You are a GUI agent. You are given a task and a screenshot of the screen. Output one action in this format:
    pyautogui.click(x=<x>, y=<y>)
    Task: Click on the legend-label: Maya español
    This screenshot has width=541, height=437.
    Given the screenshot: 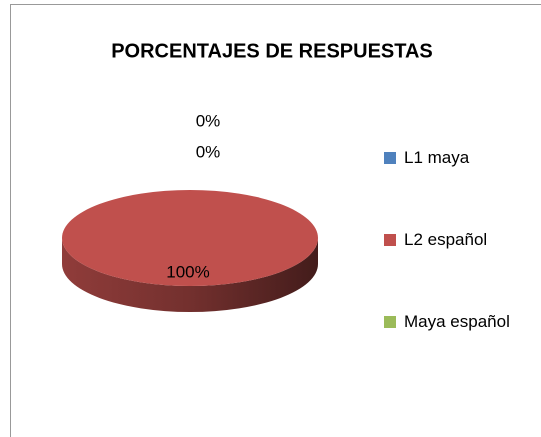 What is the action you would take?
    pyautogui.click(x=457, y=321)
    